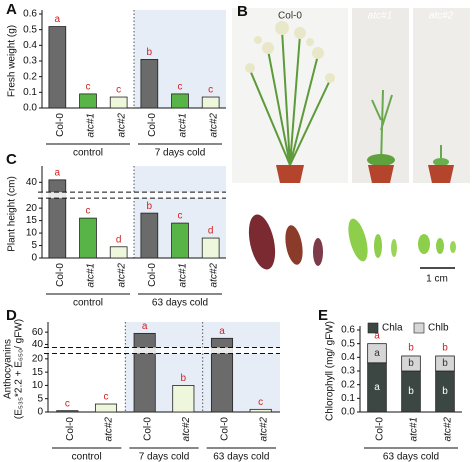  Describe the element at coordinates (323, 315) in the screenshot. I see `panel-letter: E` at that location.